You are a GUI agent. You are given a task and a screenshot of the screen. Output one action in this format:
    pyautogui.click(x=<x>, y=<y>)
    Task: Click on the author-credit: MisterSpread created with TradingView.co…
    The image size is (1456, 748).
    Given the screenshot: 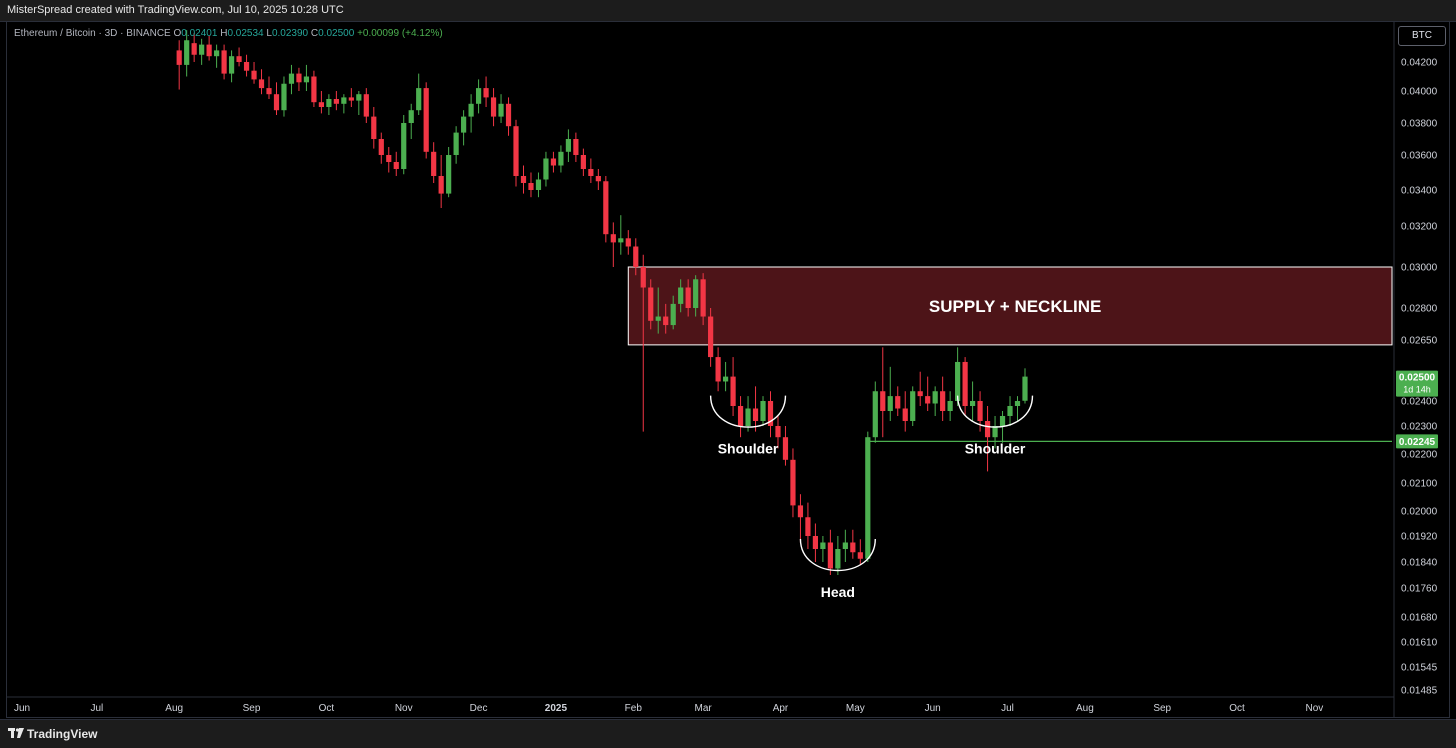 What is the action you would take?
    pyautogui.click(x=175, y=10)
    